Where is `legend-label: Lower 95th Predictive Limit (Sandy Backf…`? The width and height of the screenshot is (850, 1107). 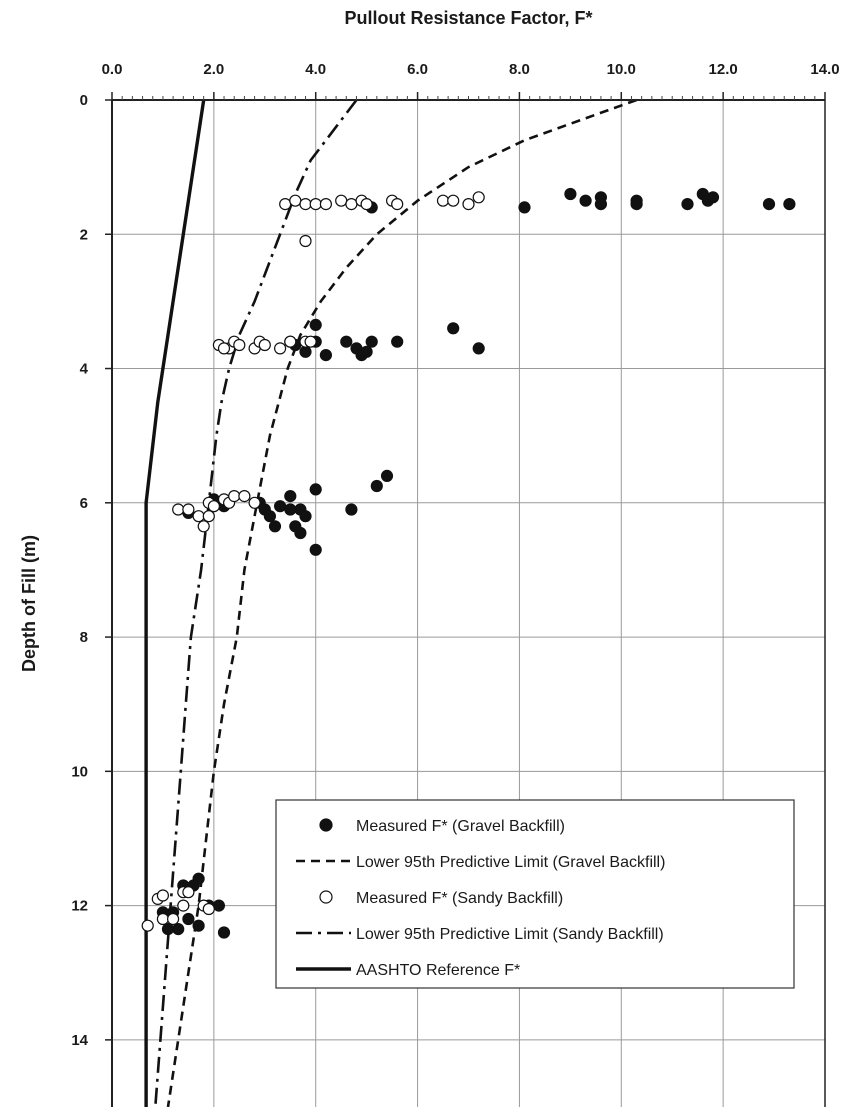 legend-label: Lower 95th Predictive Limit (Sandy Backf… is located at coordinates (510, 934).